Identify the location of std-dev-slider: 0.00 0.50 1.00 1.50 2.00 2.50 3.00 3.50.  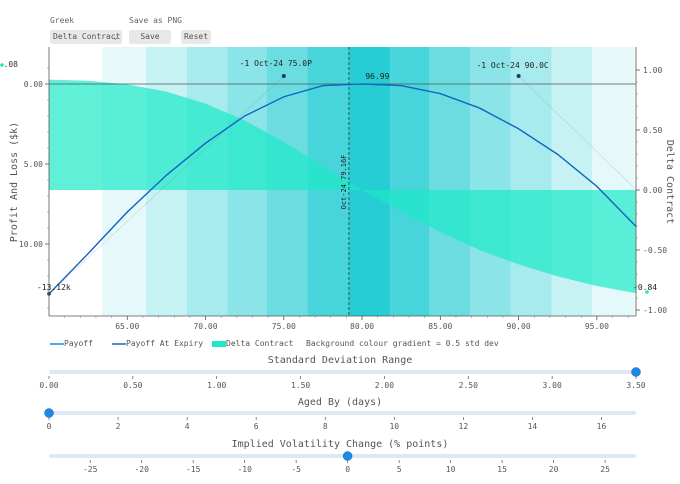
(340, 381).